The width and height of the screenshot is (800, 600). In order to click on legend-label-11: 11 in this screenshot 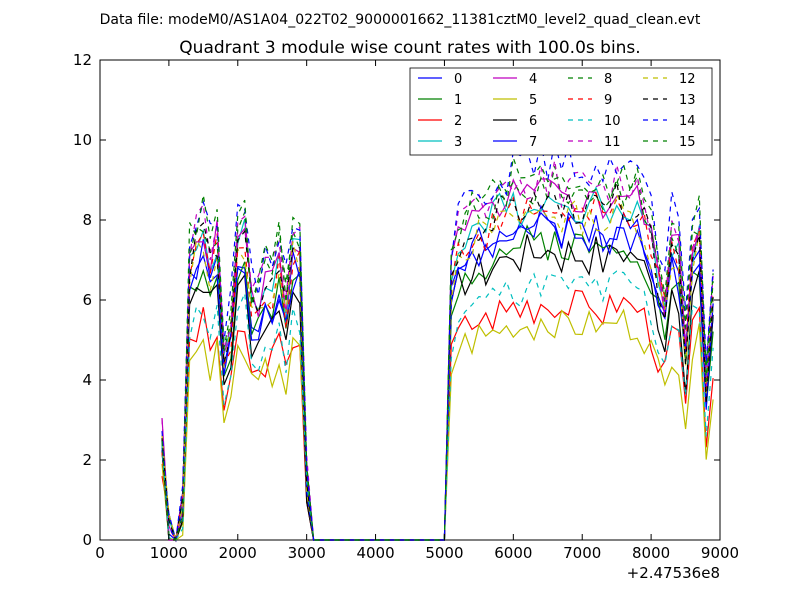, I will do `click(612, 142)`.